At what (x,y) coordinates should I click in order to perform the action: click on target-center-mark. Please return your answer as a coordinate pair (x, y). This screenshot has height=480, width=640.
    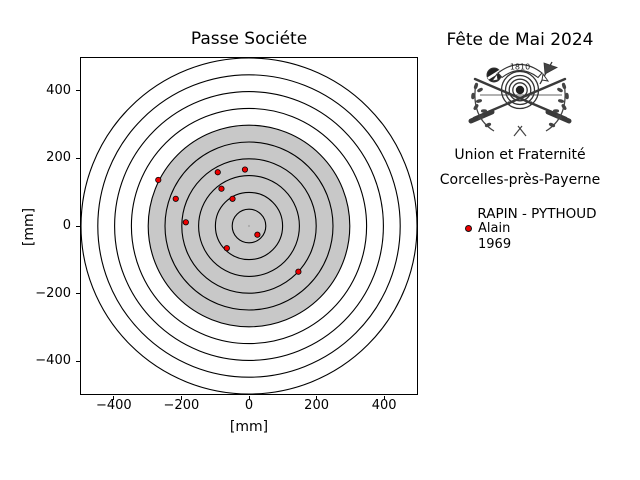
    Looking at the image, I should click on (249, 226).